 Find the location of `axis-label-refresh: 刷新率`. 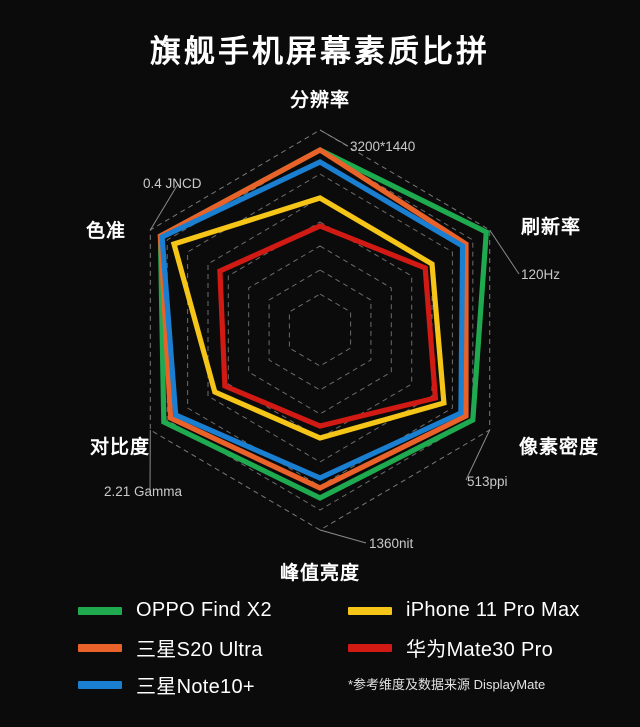

axis-label-refresh: 刷新率 is located at coordinates (551, 226).